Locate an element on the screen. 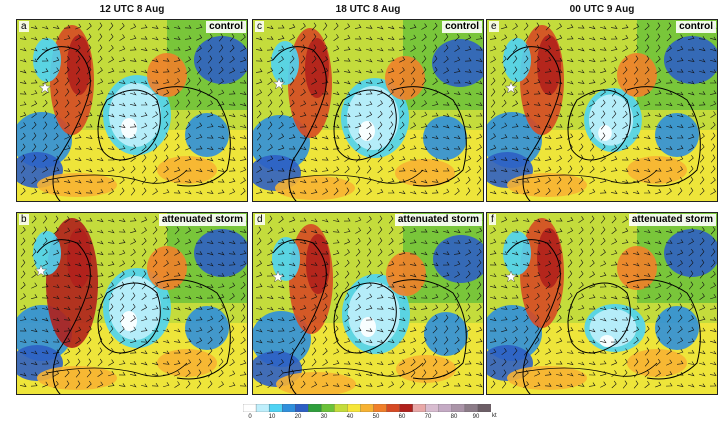  border-line is located at coordinates (663, 136).